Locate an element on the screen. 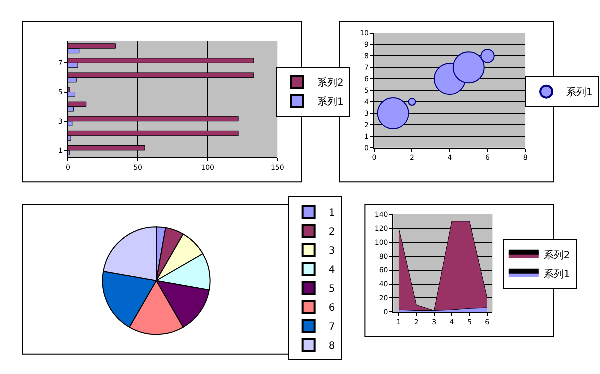 This screenshot has height=374, width=600. legend-label: 6 is located at coordinates (332, 308).